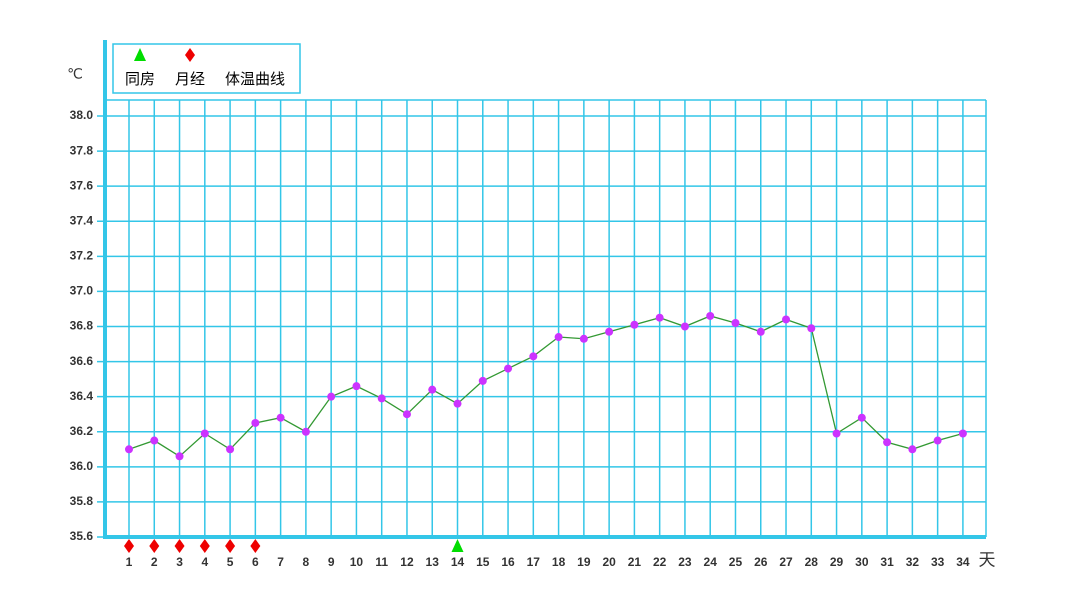 Image resolution: width=1080 pixels, height=608 pixels. I want to click on x-tick-label: 12, so click(407, 562).